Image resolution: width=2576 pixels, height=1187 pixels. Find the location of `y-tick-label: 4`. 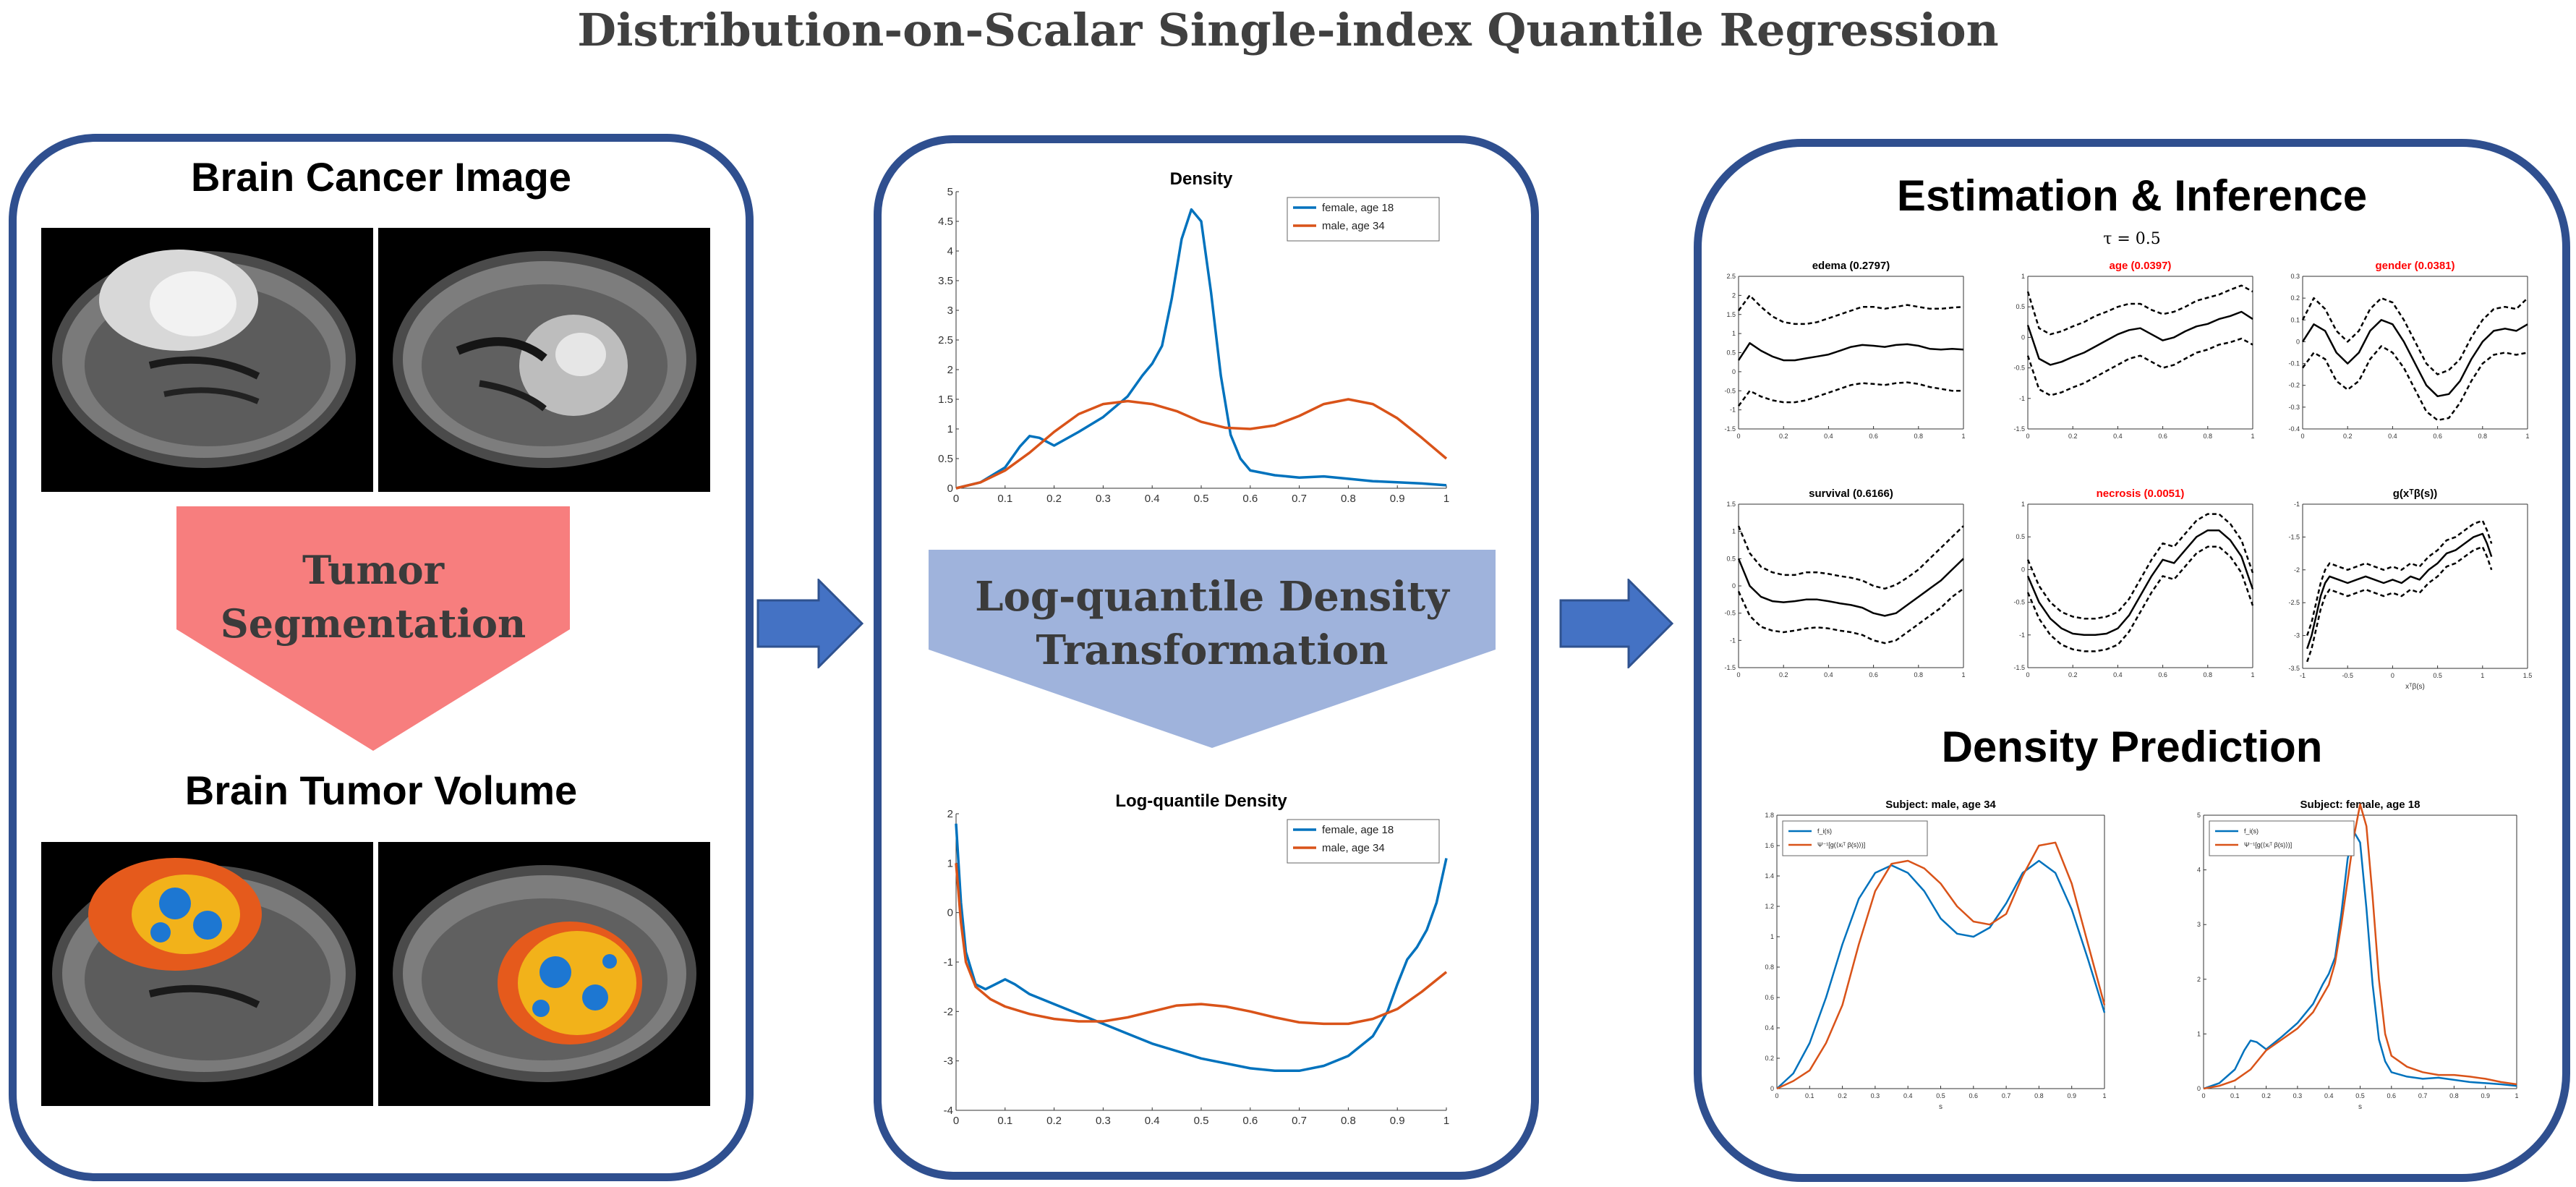

y-tick-label: 4 is located at coordinates (950, 251).